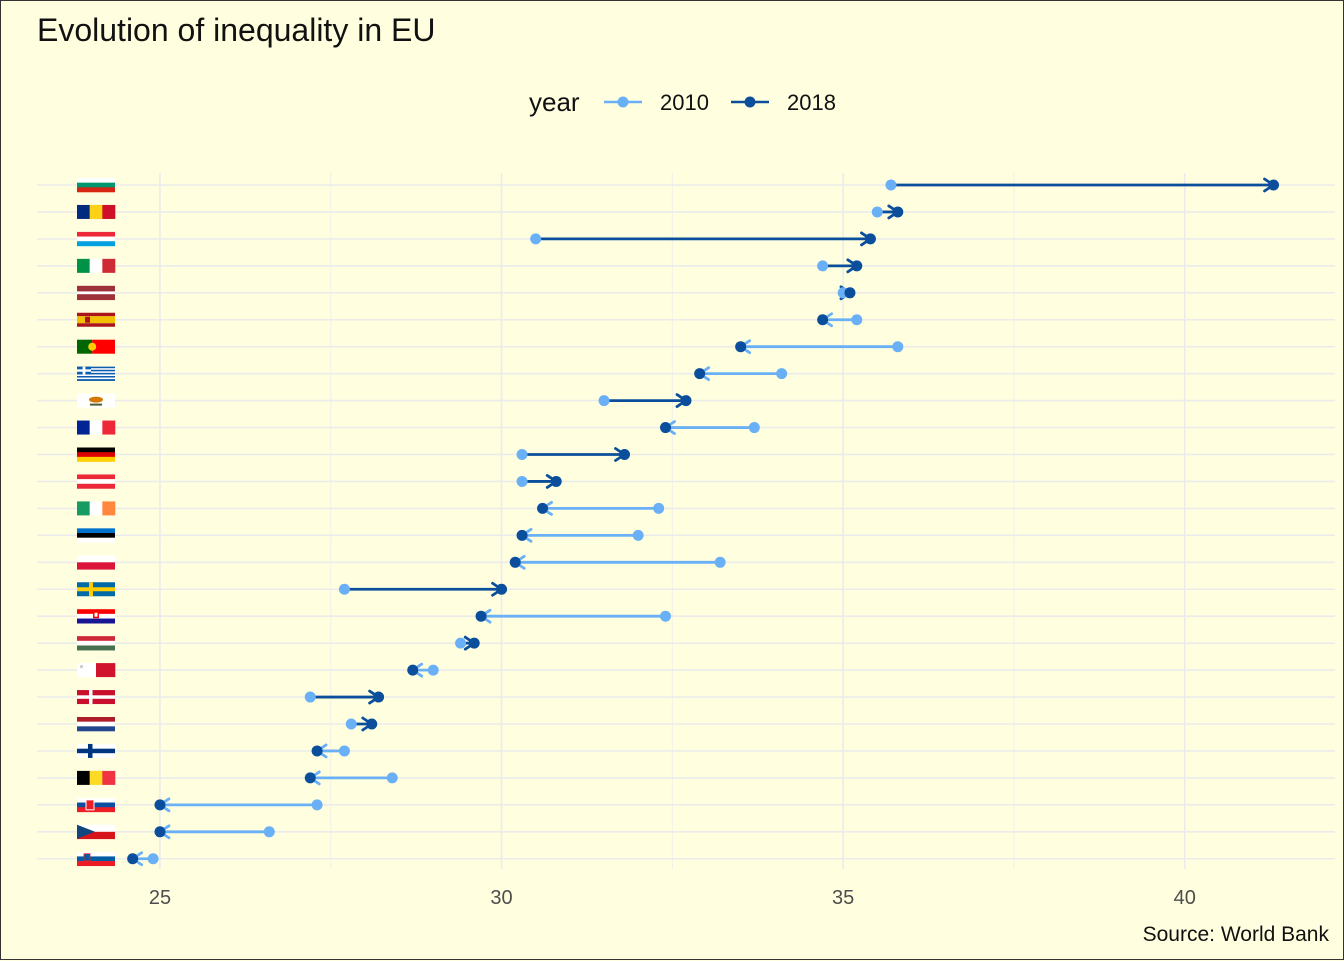  Describe the element at coordinates (501, 898) in the screenshot. I see `x-tick-label: 30` at that location.